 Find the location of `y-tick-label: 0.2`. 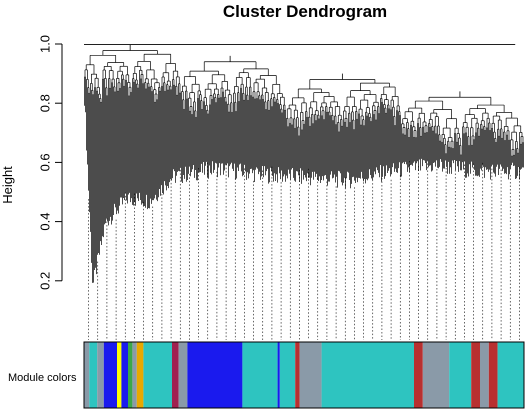

y-tick-label: 0.2 is located at coordinates (44, 281).